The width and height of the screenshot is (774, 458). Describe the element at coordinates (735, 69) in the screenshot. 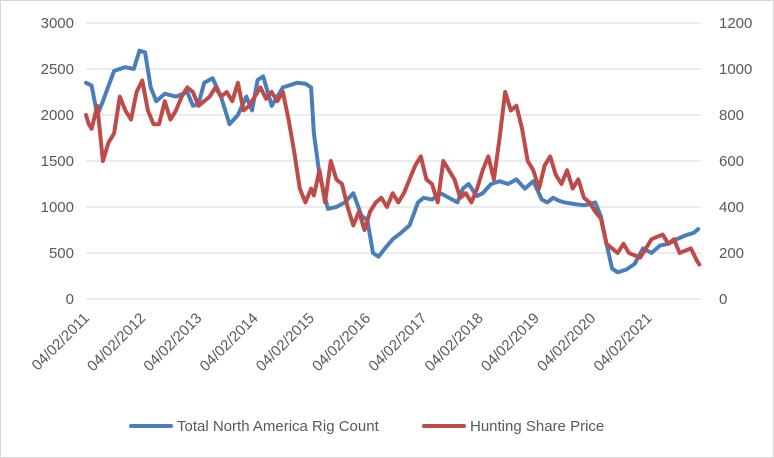

I see `right-axis-tick-label: 1000` at that location.